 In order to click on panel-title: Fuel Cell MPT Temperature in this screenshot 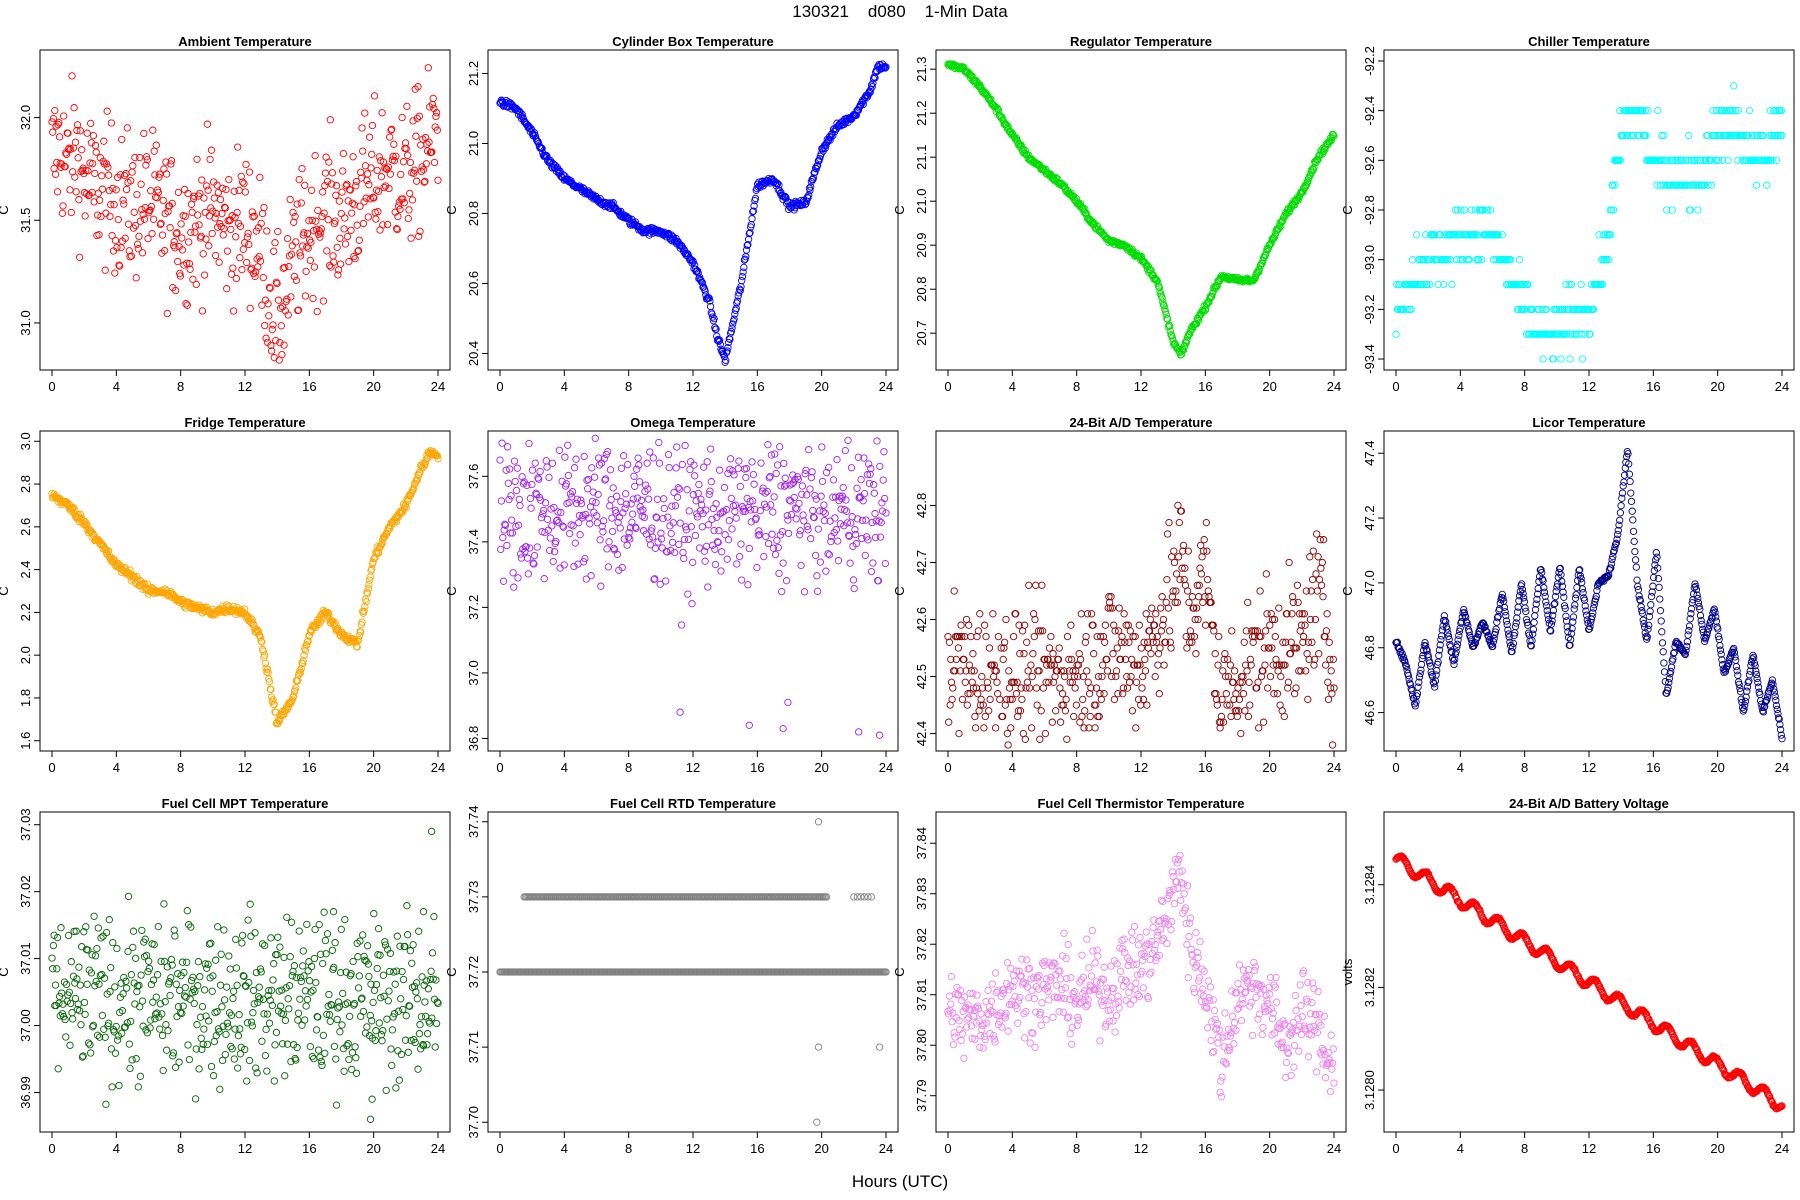, I will do `click(245, 803)`.